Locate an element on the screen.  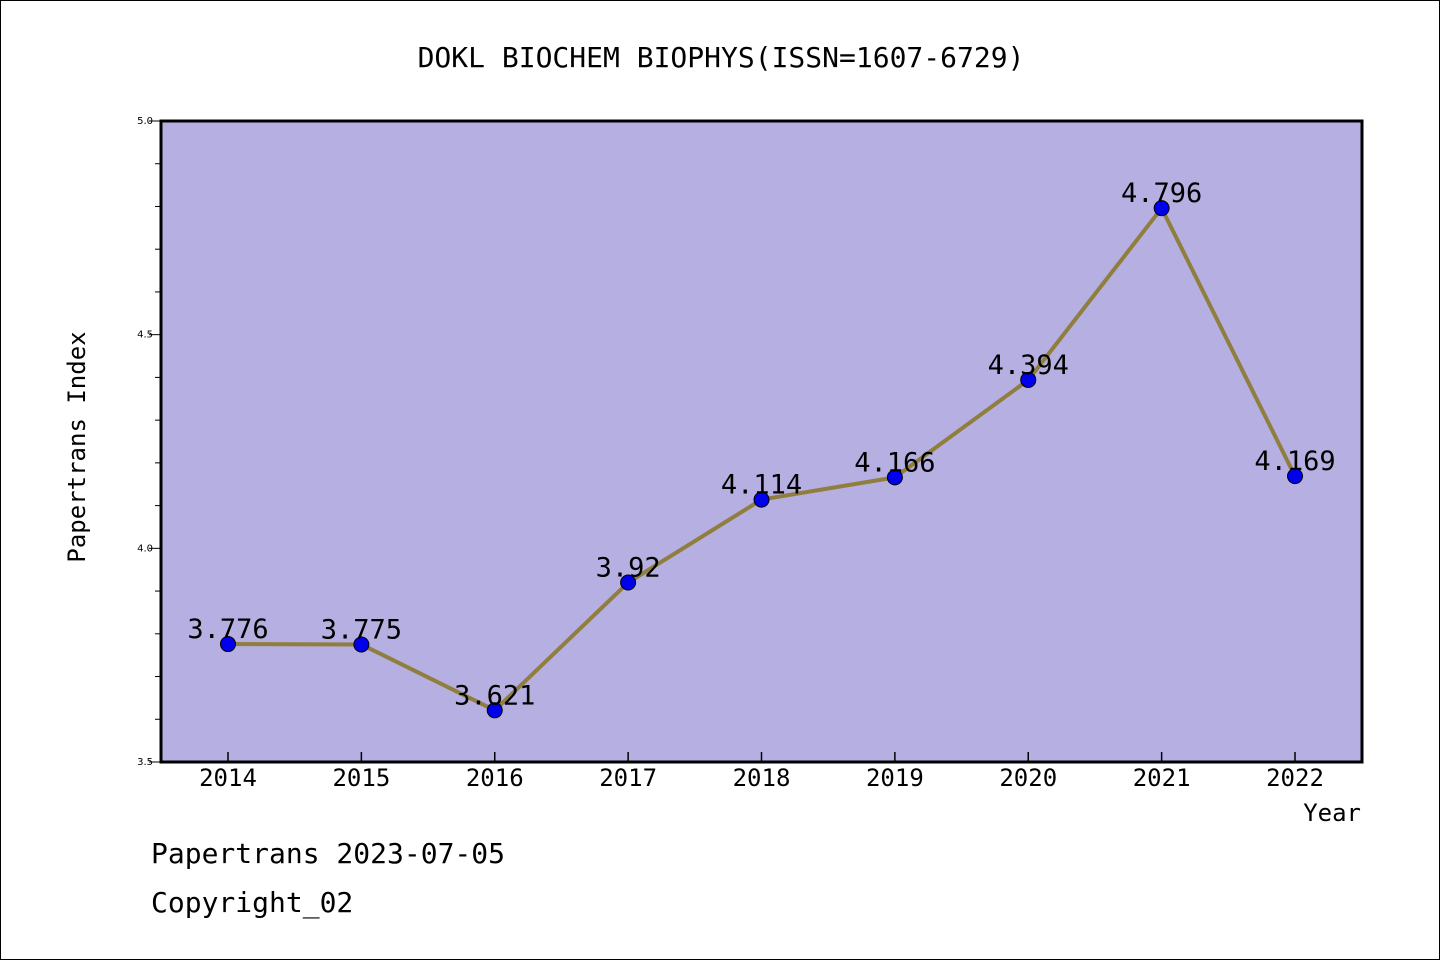
y-tick-label: 3.5 is located at coordinates (145, 762).